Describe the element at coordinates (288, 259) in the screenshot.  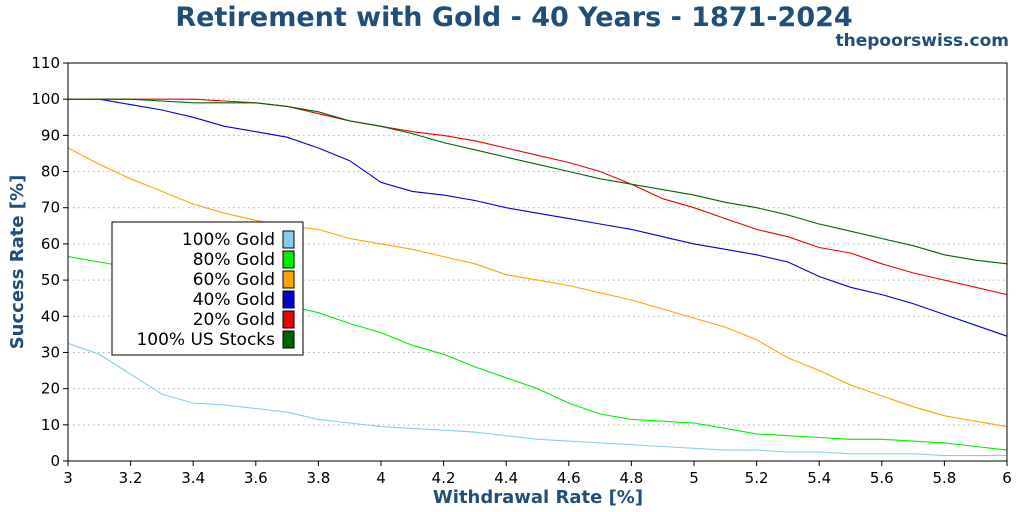
I see `legend-swatch-80pct-gold` at that location.